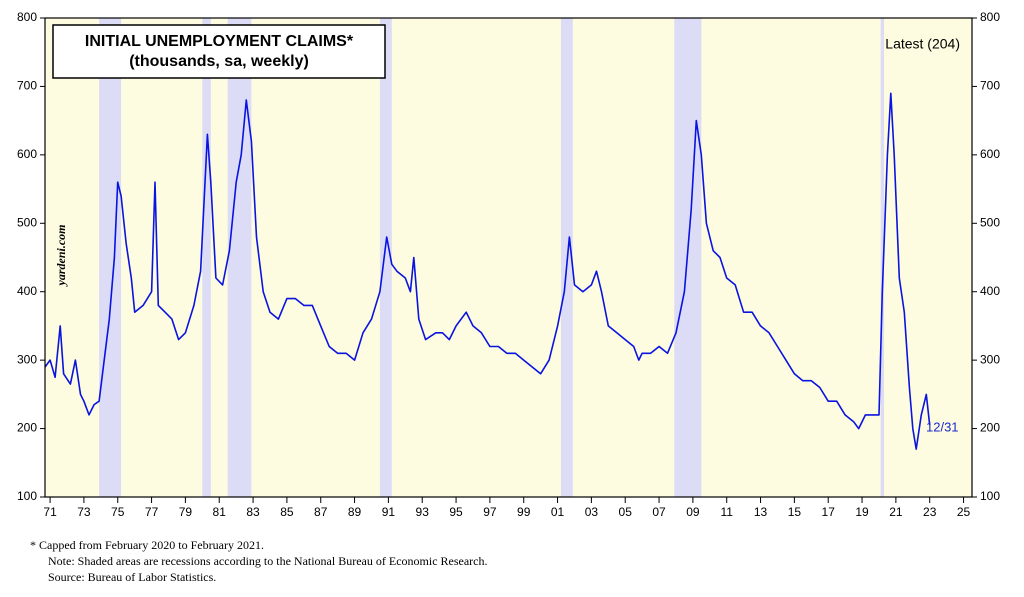 The height and width of the screenshot is (597, 1024). Describe the element at coordinates (253, 512) in the screenshot. I see `x-tick-label: 83` at that location.